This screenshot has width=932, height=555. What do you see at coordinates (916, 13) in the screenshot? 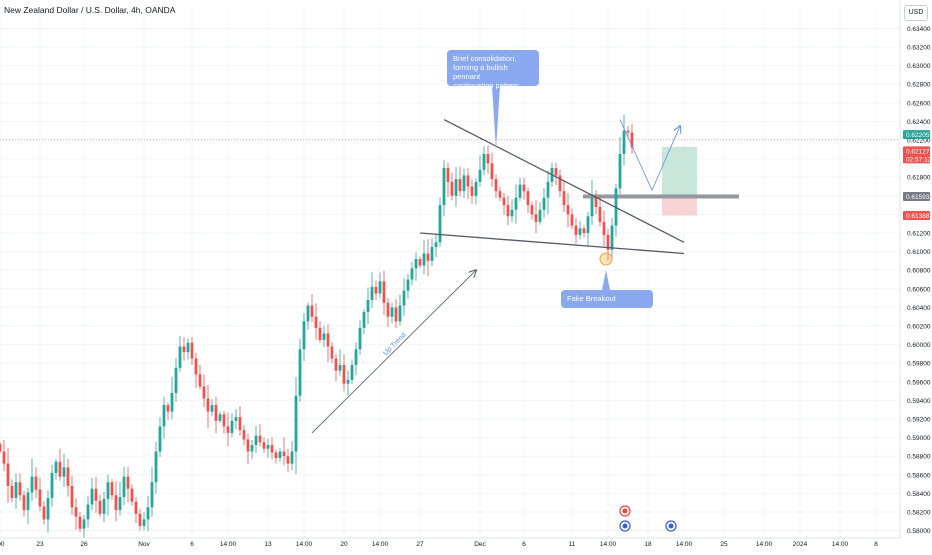
I see `currency-selector: USD` at bounding box center [916, 13].